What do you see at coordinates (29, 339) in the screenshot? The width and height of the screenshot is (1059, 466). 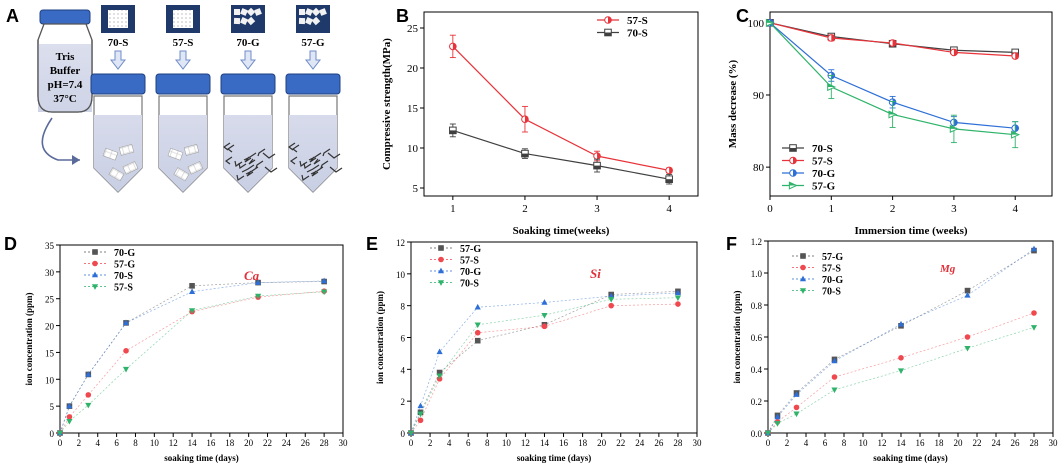 I see `y-axis-label: ion concentration (ppm)` at bounding box center [29, 339].